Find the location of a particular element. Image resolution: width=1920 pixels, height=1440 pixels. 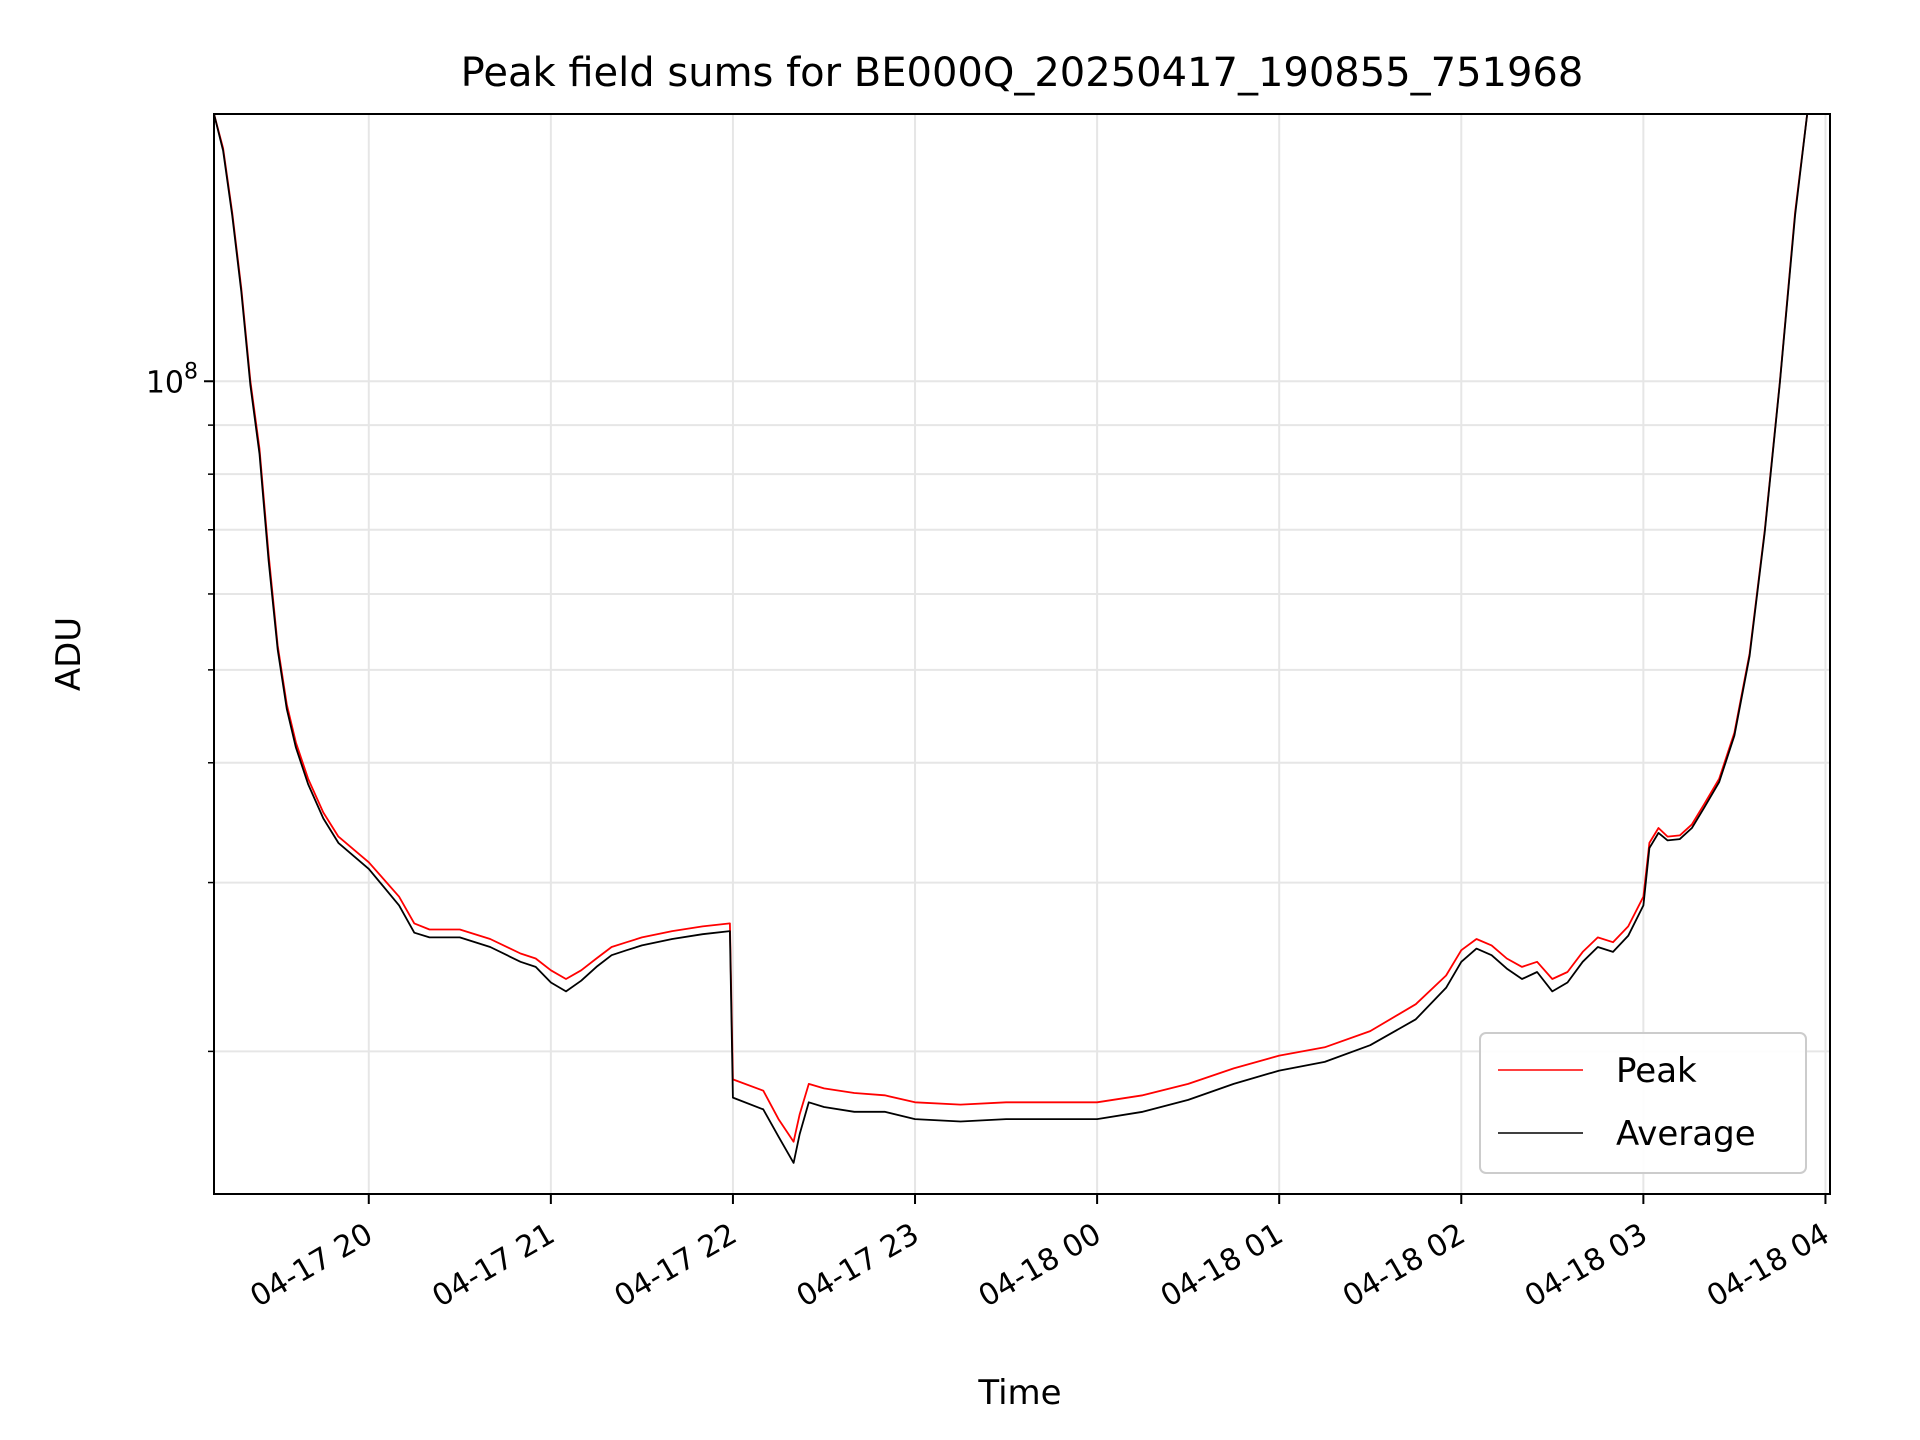

legend-box is located at coordinates (1643, 1103).